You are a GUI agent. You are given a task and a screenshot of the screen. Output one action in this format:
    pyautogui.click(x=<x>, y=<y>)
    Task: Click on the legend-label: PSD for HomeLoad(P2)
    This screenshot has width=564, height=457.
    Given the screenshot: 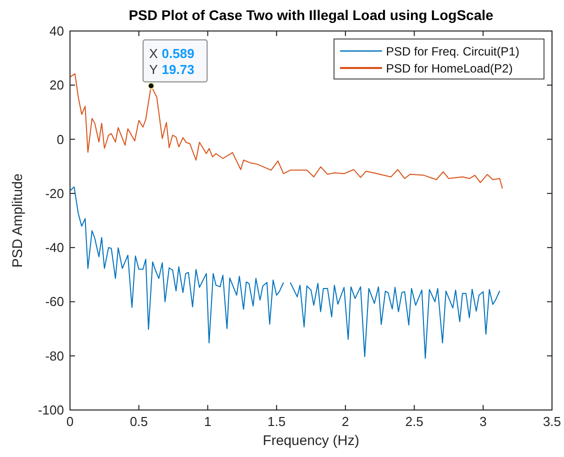 What is the action you would take?
    pyautogui.click(x=449, y=69)
    